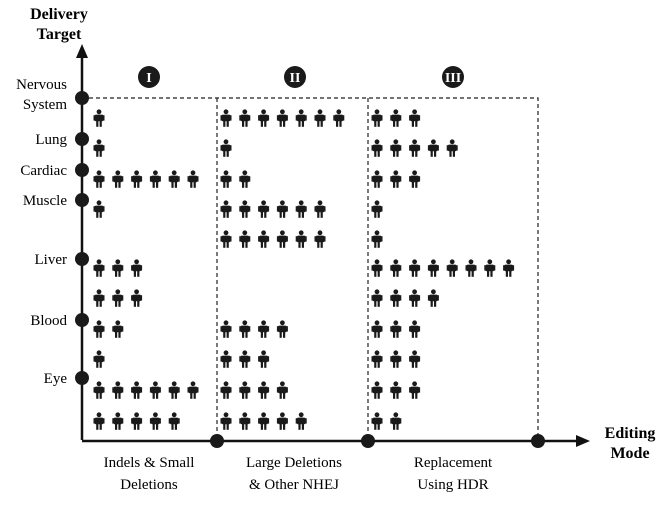 This screenshot has height=506, width=667. What do you see at coordinates (452, 485) in the screenshot?
I see `region-label-3-line2: Using HDR` at bounding box center [452, 485].